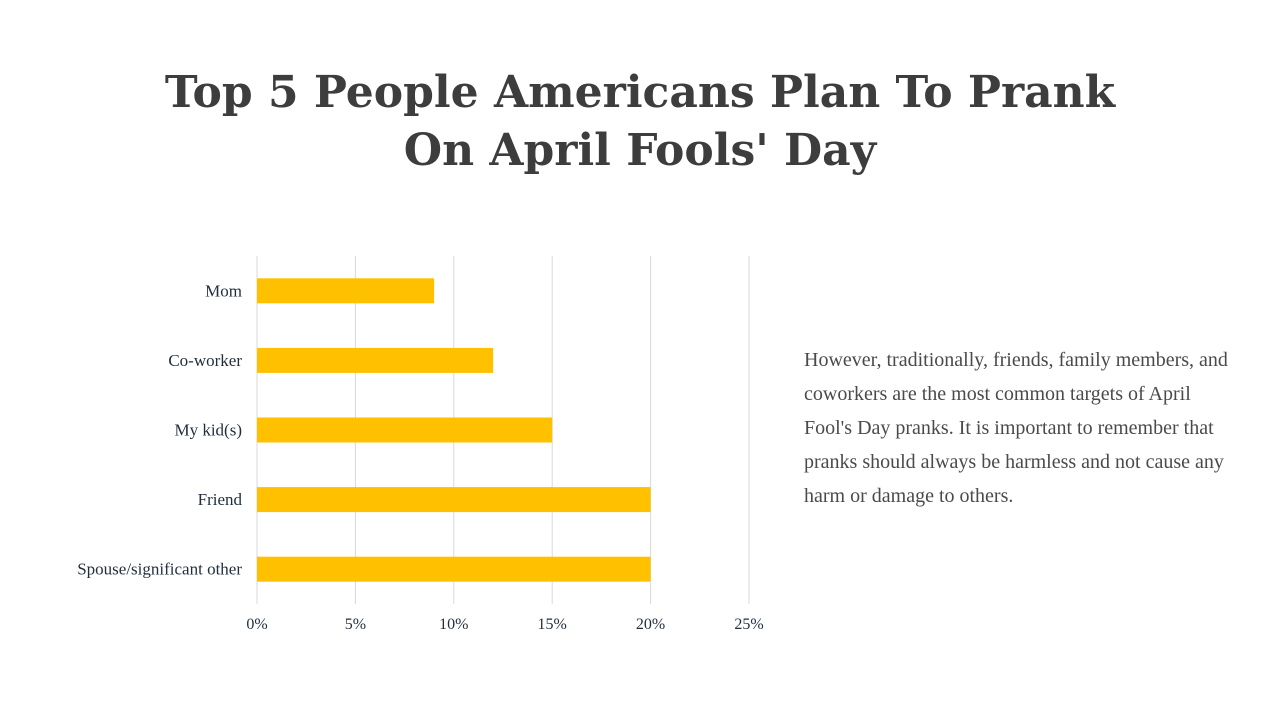  I want to click on x-tick-label-5: 25%, so click(748, 624).